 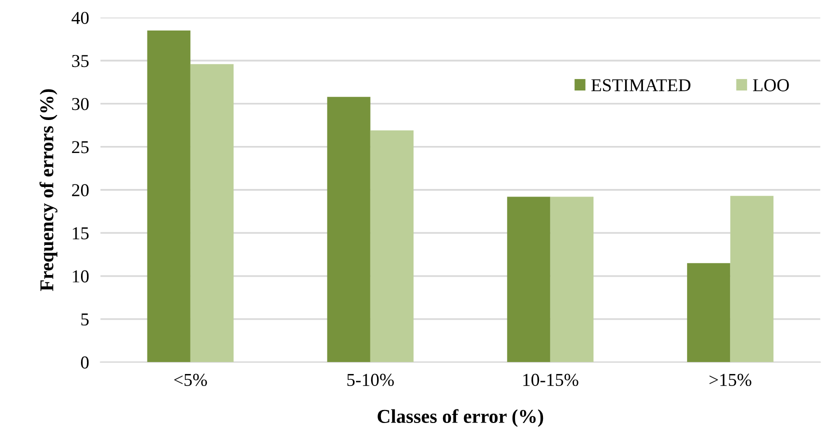 What do you see at coordinates (190, 380) in the screenshot?
I see `x-tick-label: <5%` at bounding box center [190, 380].